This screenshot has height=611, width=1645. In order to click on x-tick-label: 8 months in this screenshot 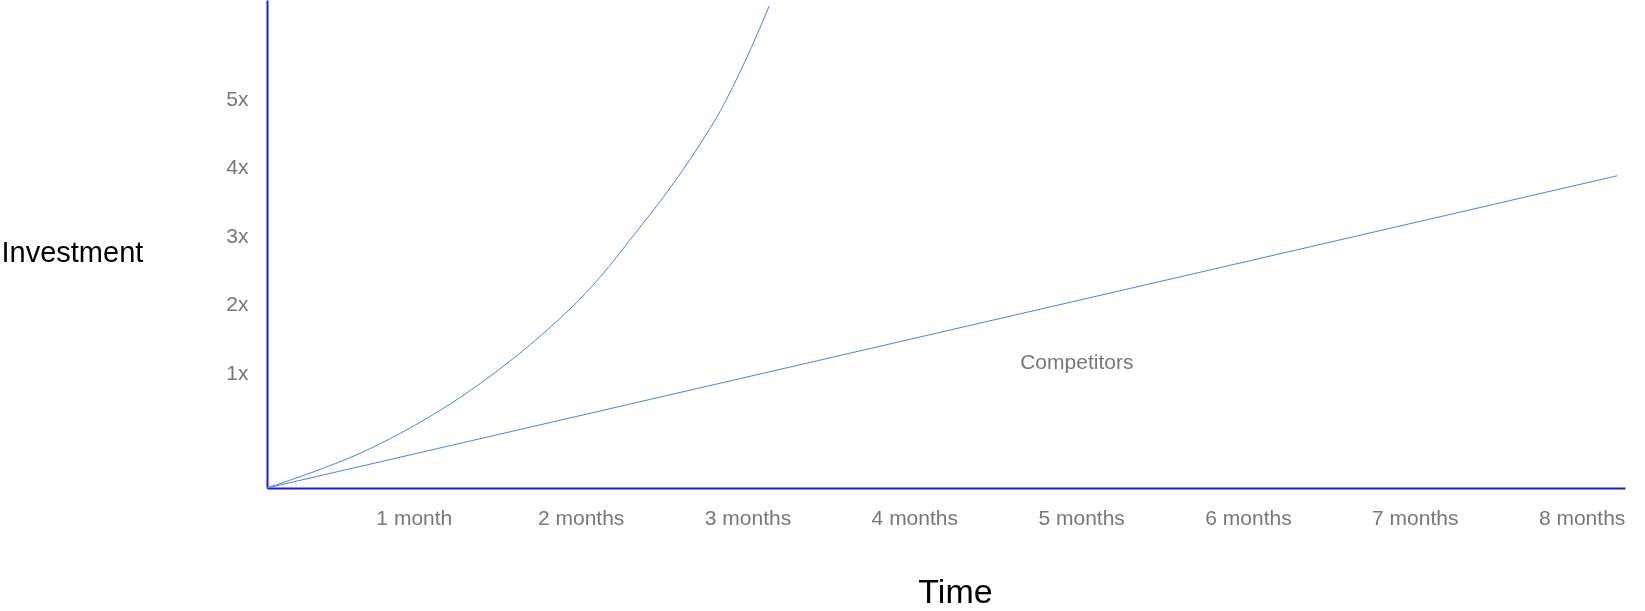, I will do `click(1582, 517)`.